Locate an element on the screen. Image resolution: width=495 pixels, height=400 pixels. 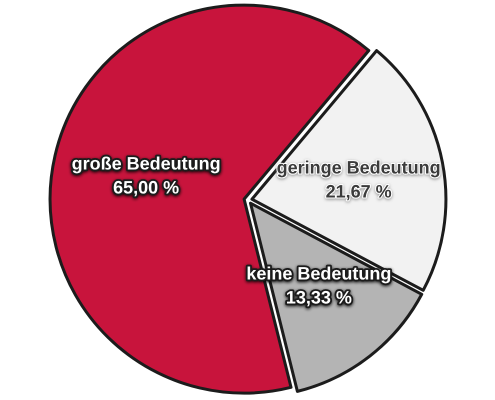
data-label: 13,33 % is located at coordinates (319, 298).